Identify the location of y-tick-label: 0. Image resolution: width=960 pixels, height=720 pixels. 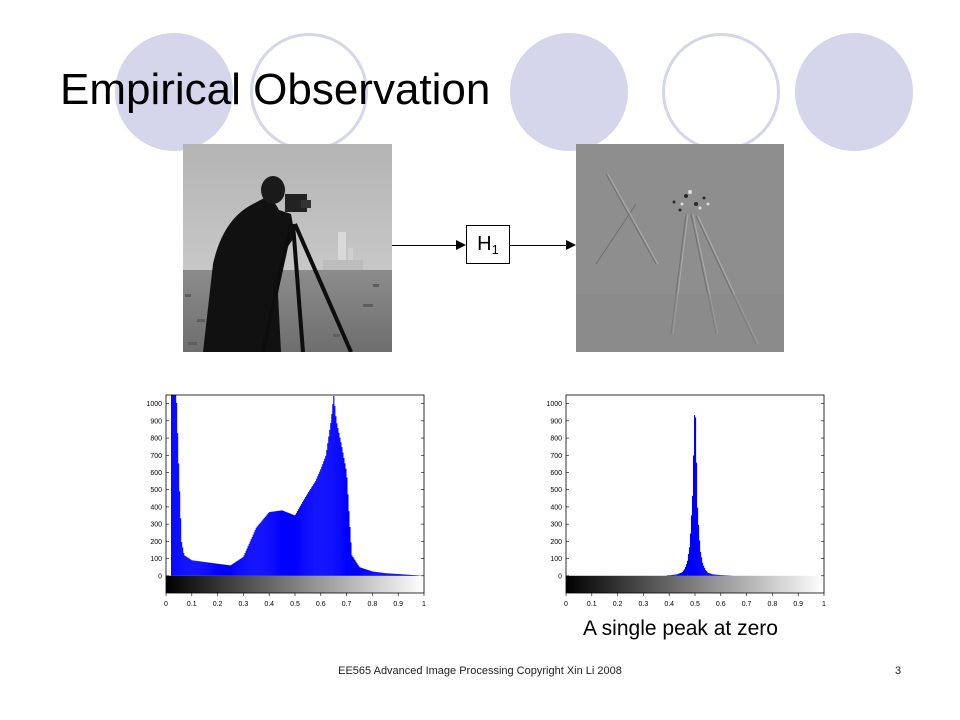
(160, 576).